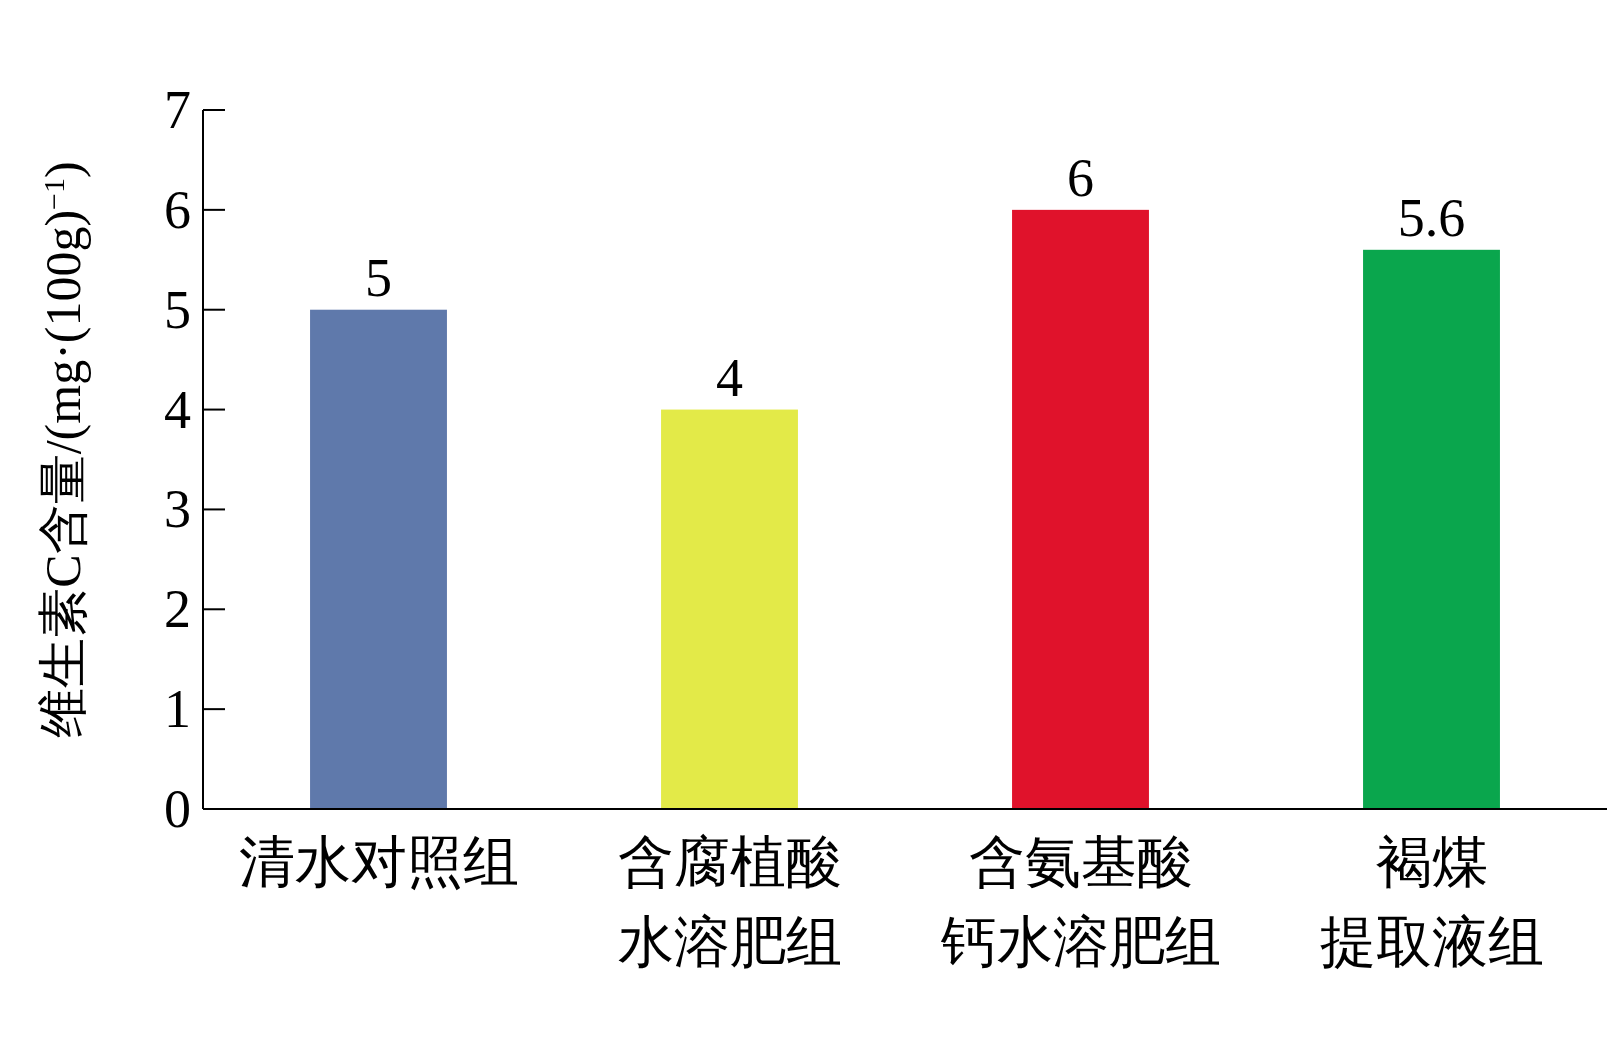 The image size is (1607, 1037). I want to click on y-tick-label: 6, so click(177, 209).